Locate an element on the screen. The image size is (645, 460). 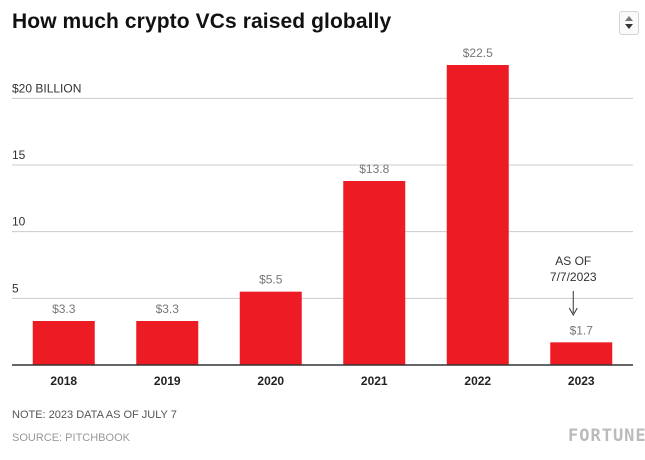
arrow-down-icon is located at coordinates (629, 26).